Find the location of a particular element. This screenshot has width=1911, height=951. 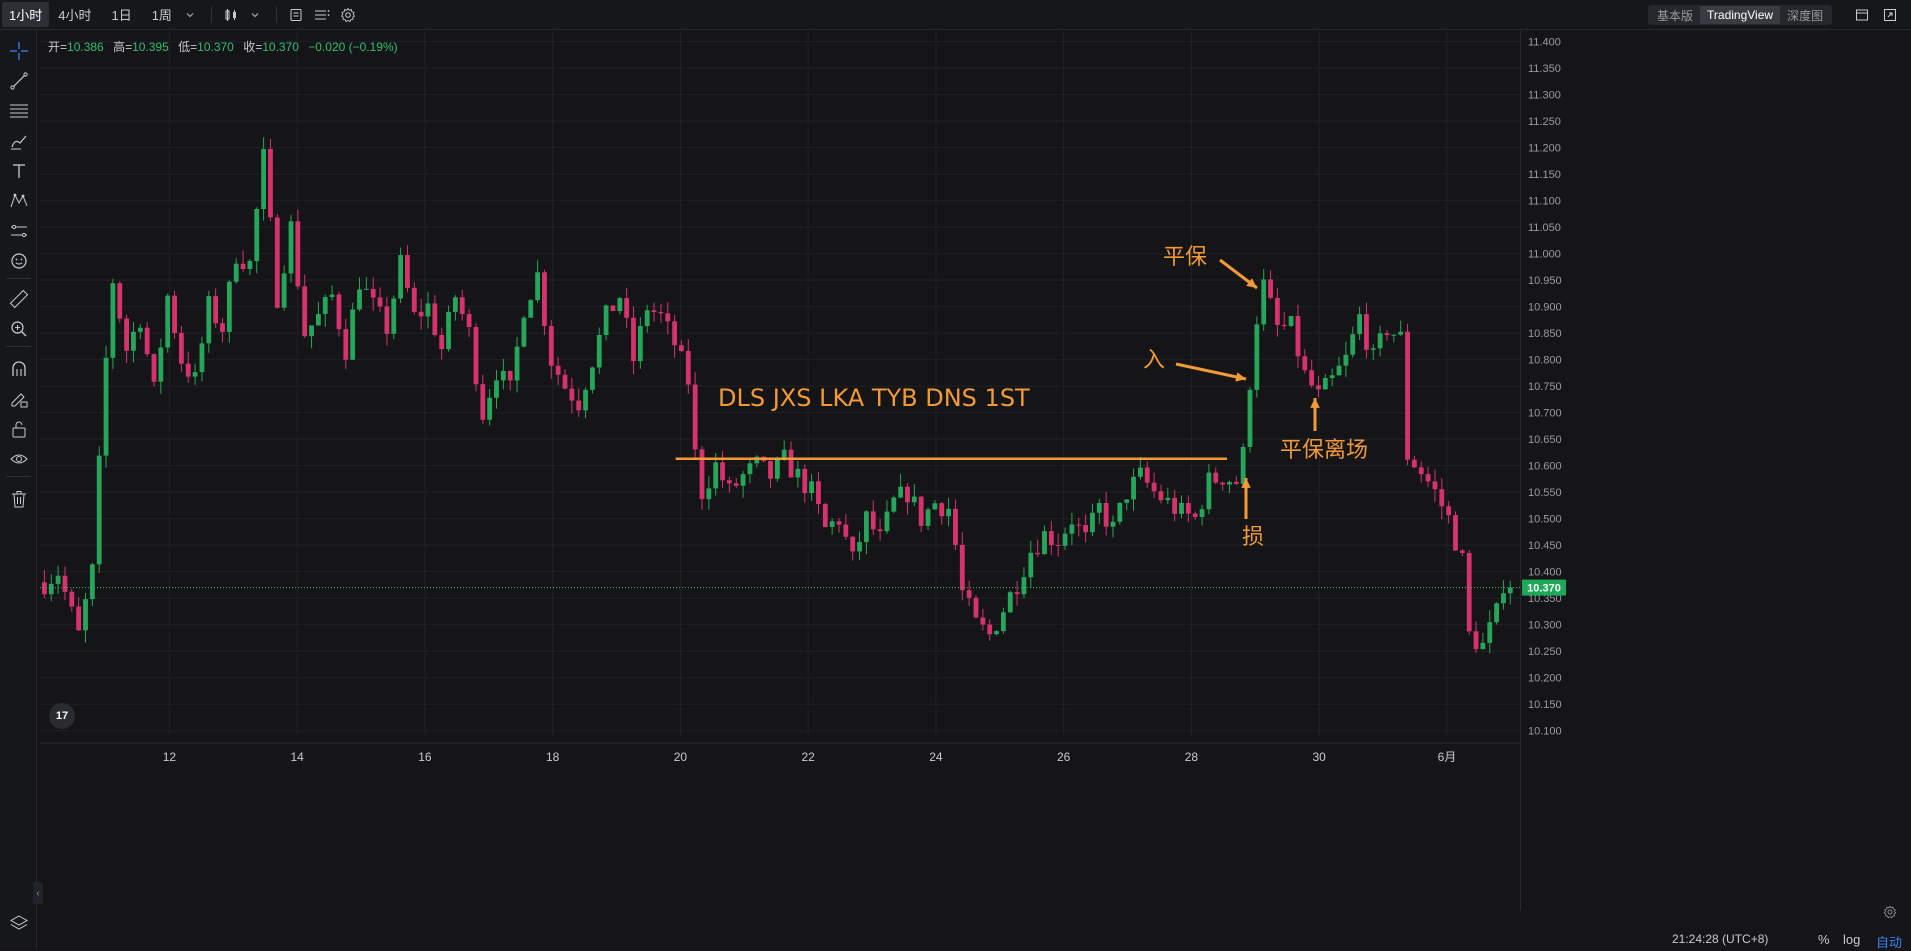

close-label: 收= is located at coordinates (253, 47).